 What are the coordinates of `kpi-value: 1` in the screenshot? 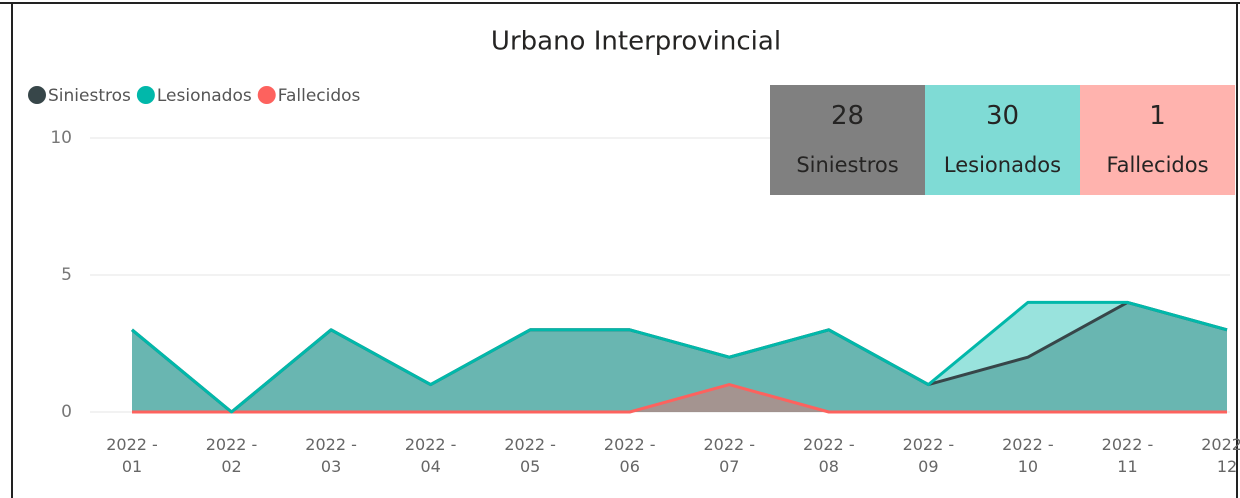 It's located at (1157, 116).